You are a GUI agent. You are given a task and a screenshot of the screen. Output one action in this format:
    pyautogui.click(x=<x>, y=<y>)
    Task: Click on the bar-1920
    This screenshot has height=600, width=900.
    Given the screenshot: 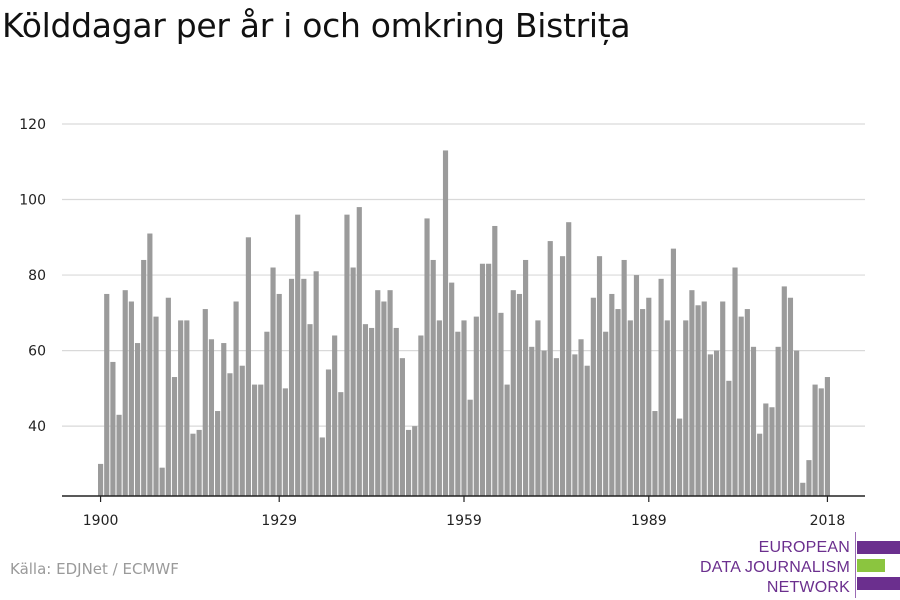 What is the action you would take?
    pyautogui.click(x=224, y=419)
    